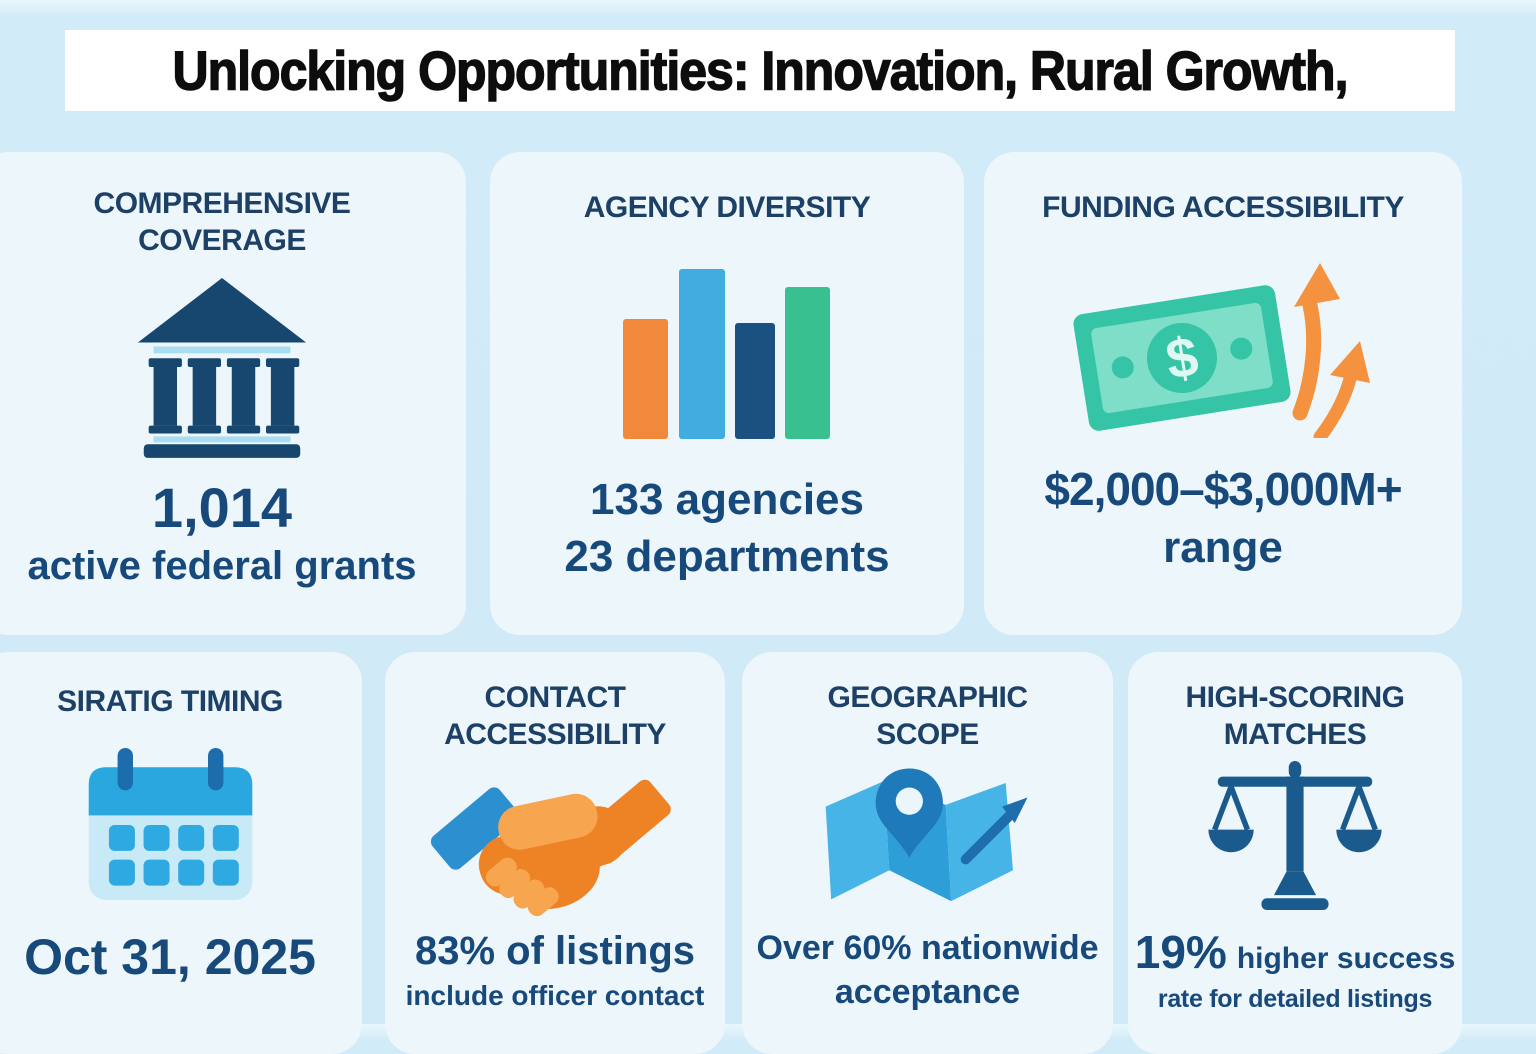 The width and height of the screenshot is (1536, 1054). What do you see at coordinates (994, 831) in the screenshot?
I see `trend-arrow-icon` at bounding box center [994, 831].